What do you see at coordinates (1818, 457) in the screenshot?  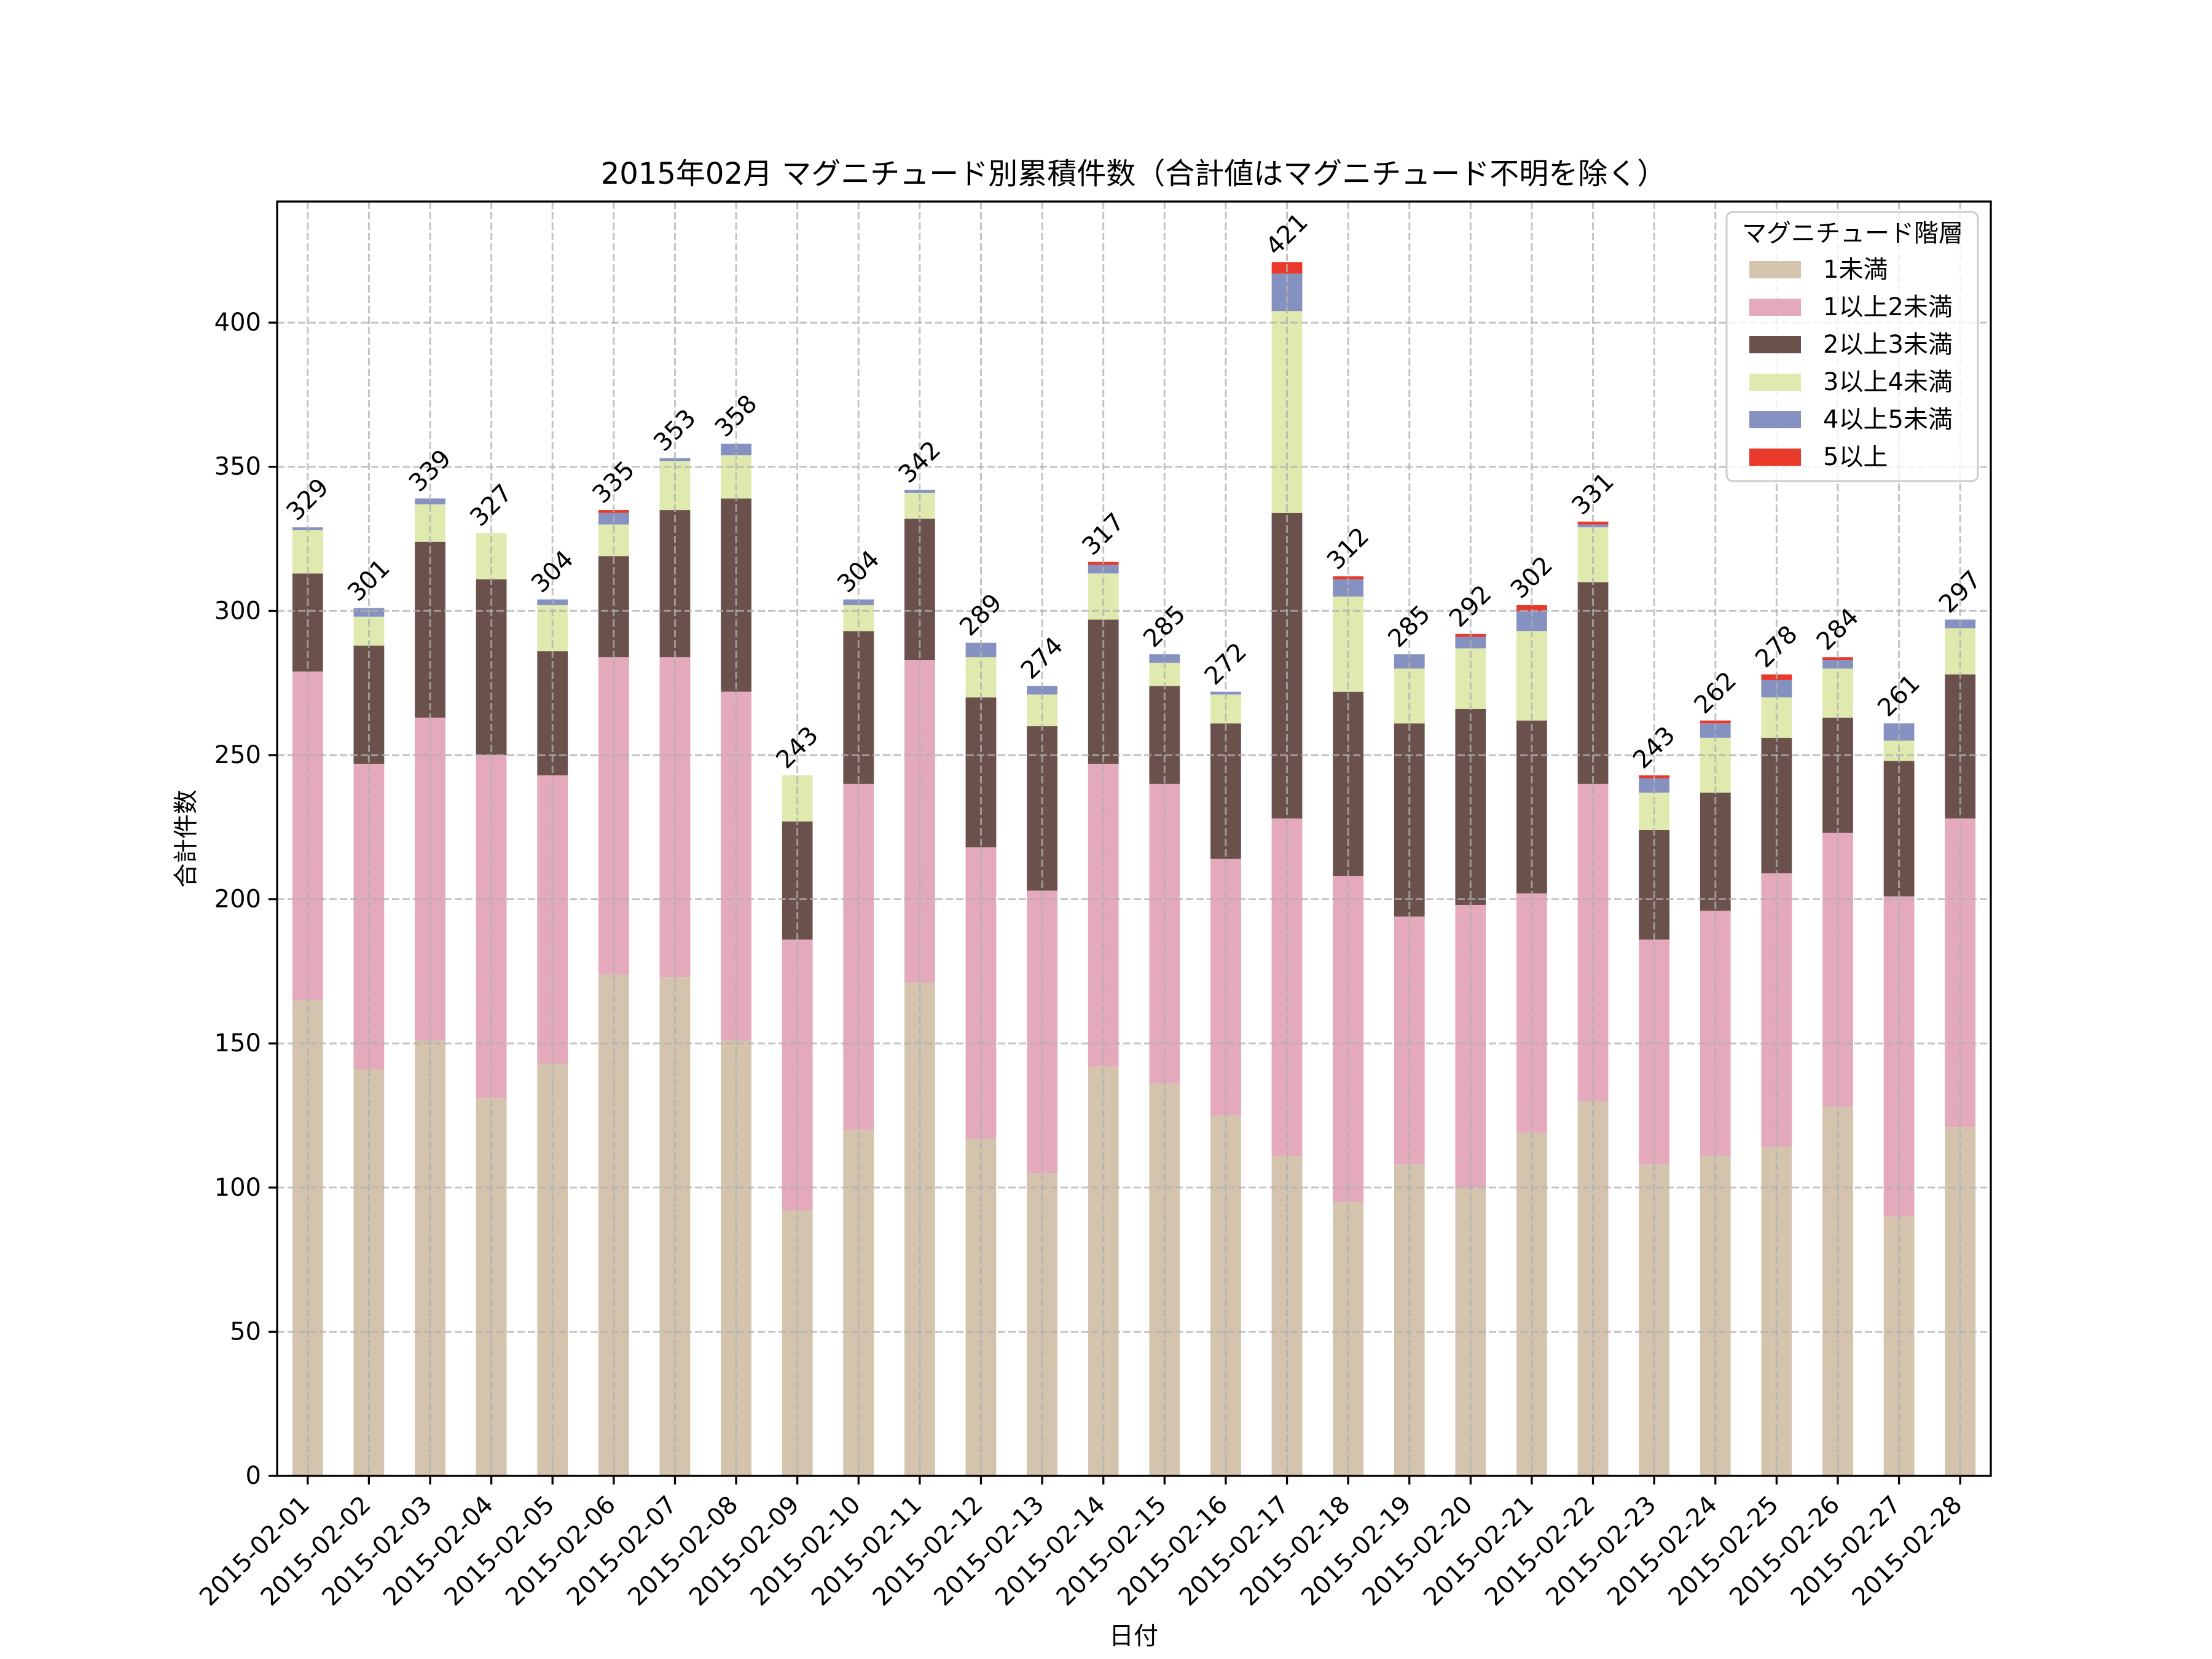 I see `legend-item: 5以上` at bounding box center [1818, 457].